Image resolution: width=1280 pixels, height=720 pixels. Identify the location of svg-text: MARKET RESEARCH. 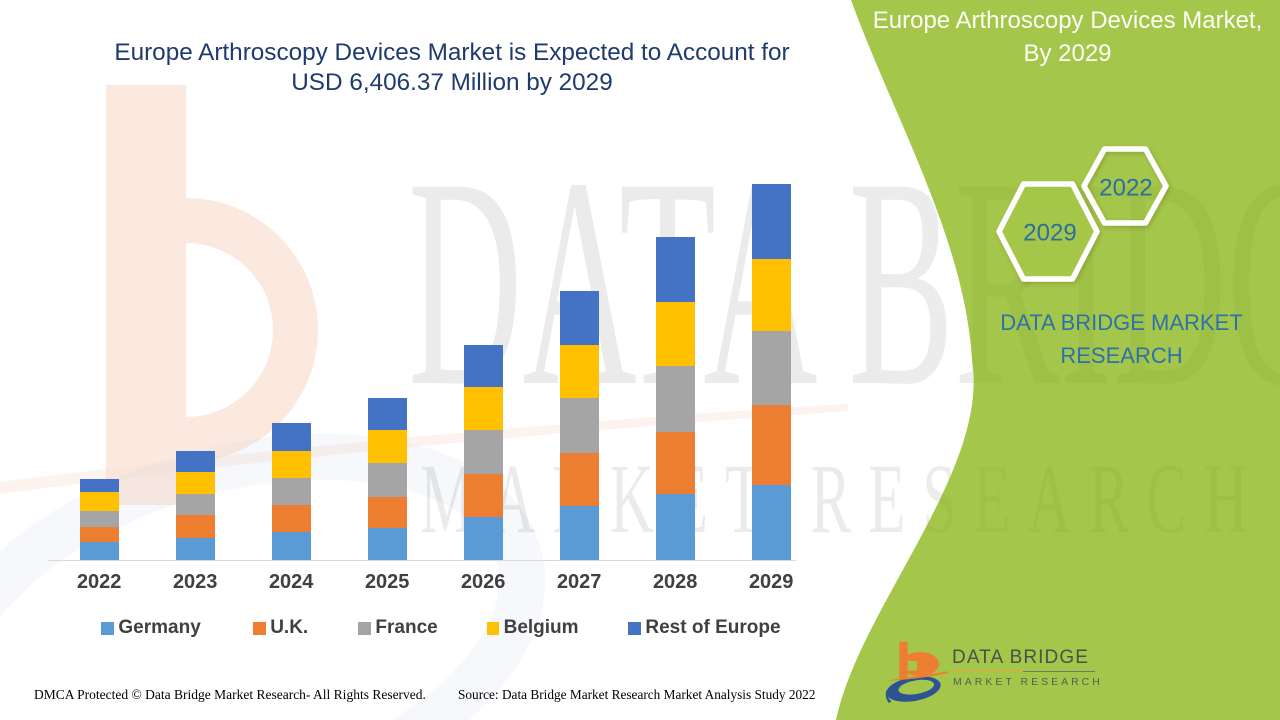
(842, 498).